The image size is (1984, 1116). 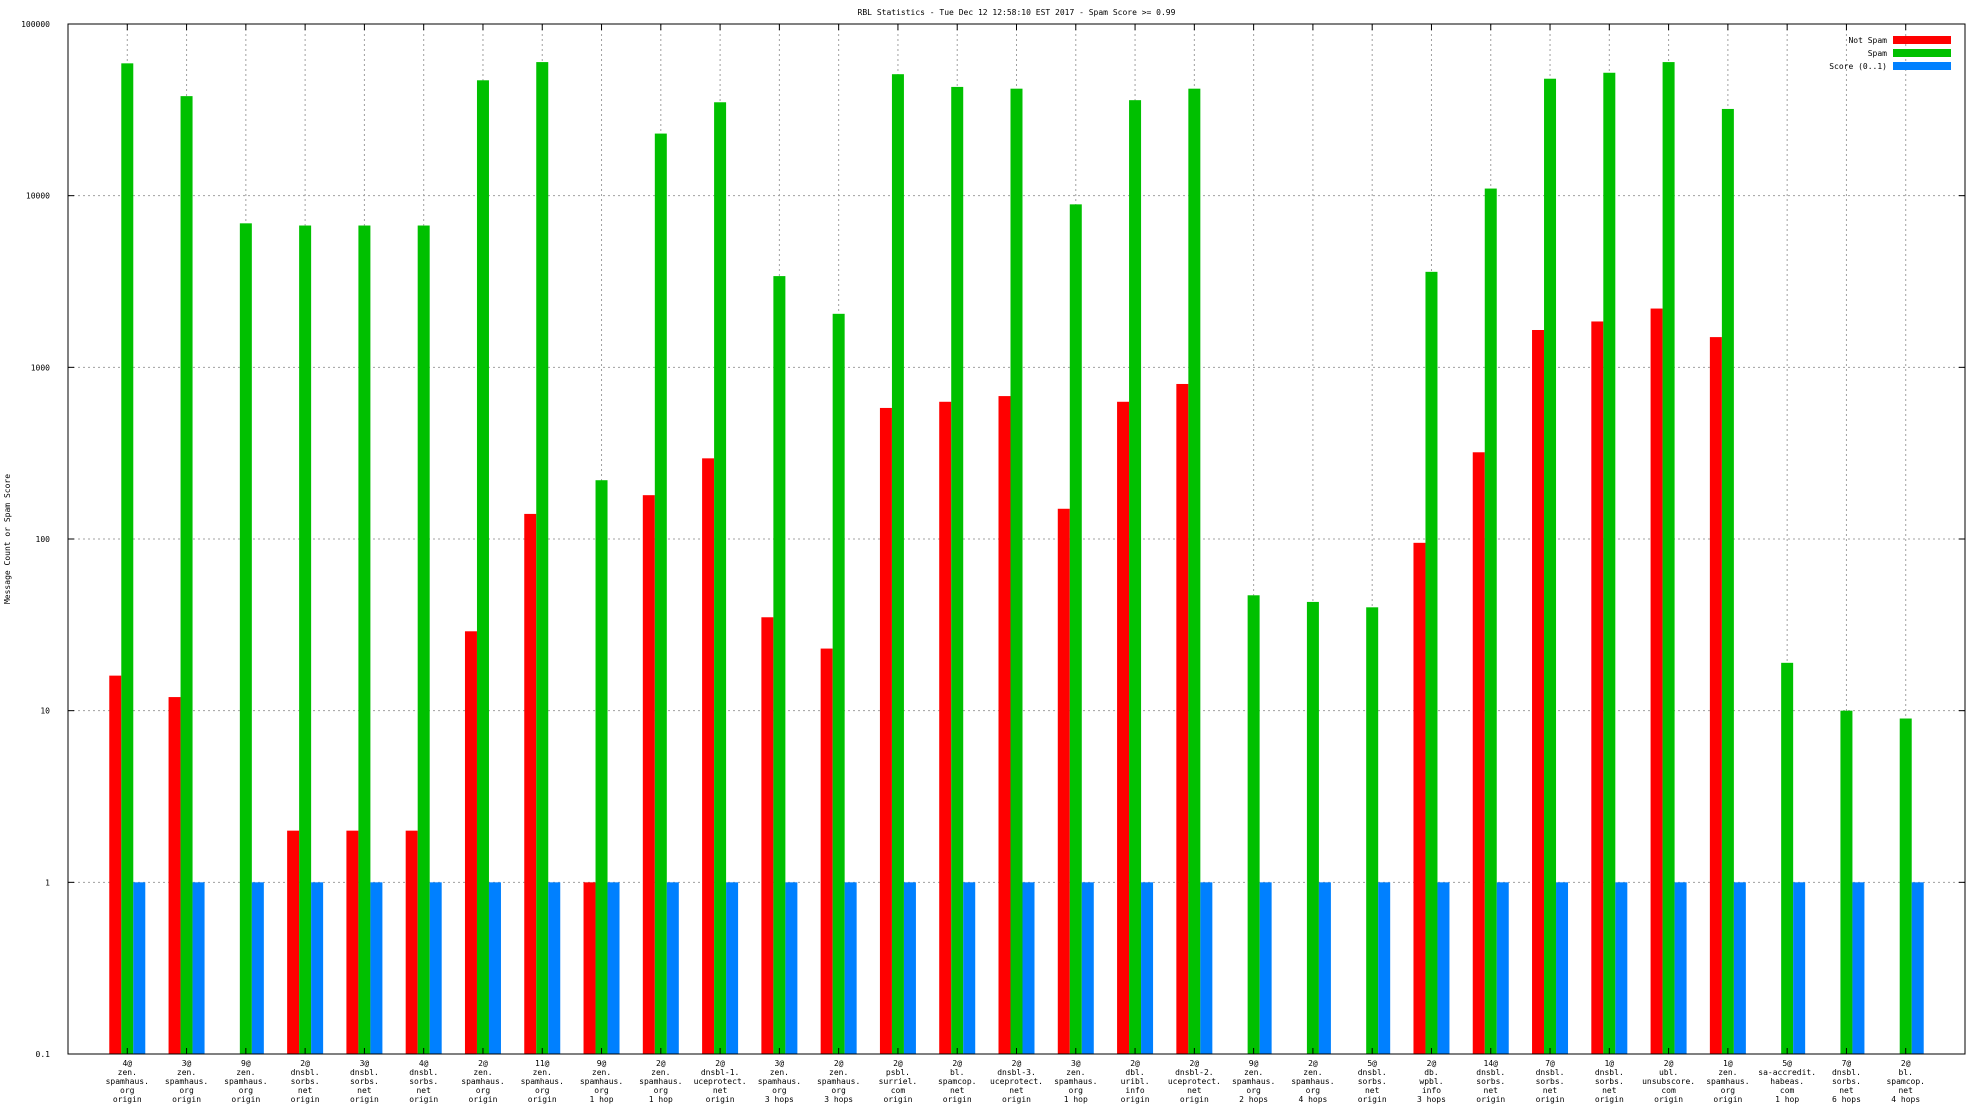 What do you see at coordinates (1609, 1081) in the screenshot?
I see `x-tick-label: 1@ dnsbl. sorbs. net origin` at bounding box center [1609, 1081].